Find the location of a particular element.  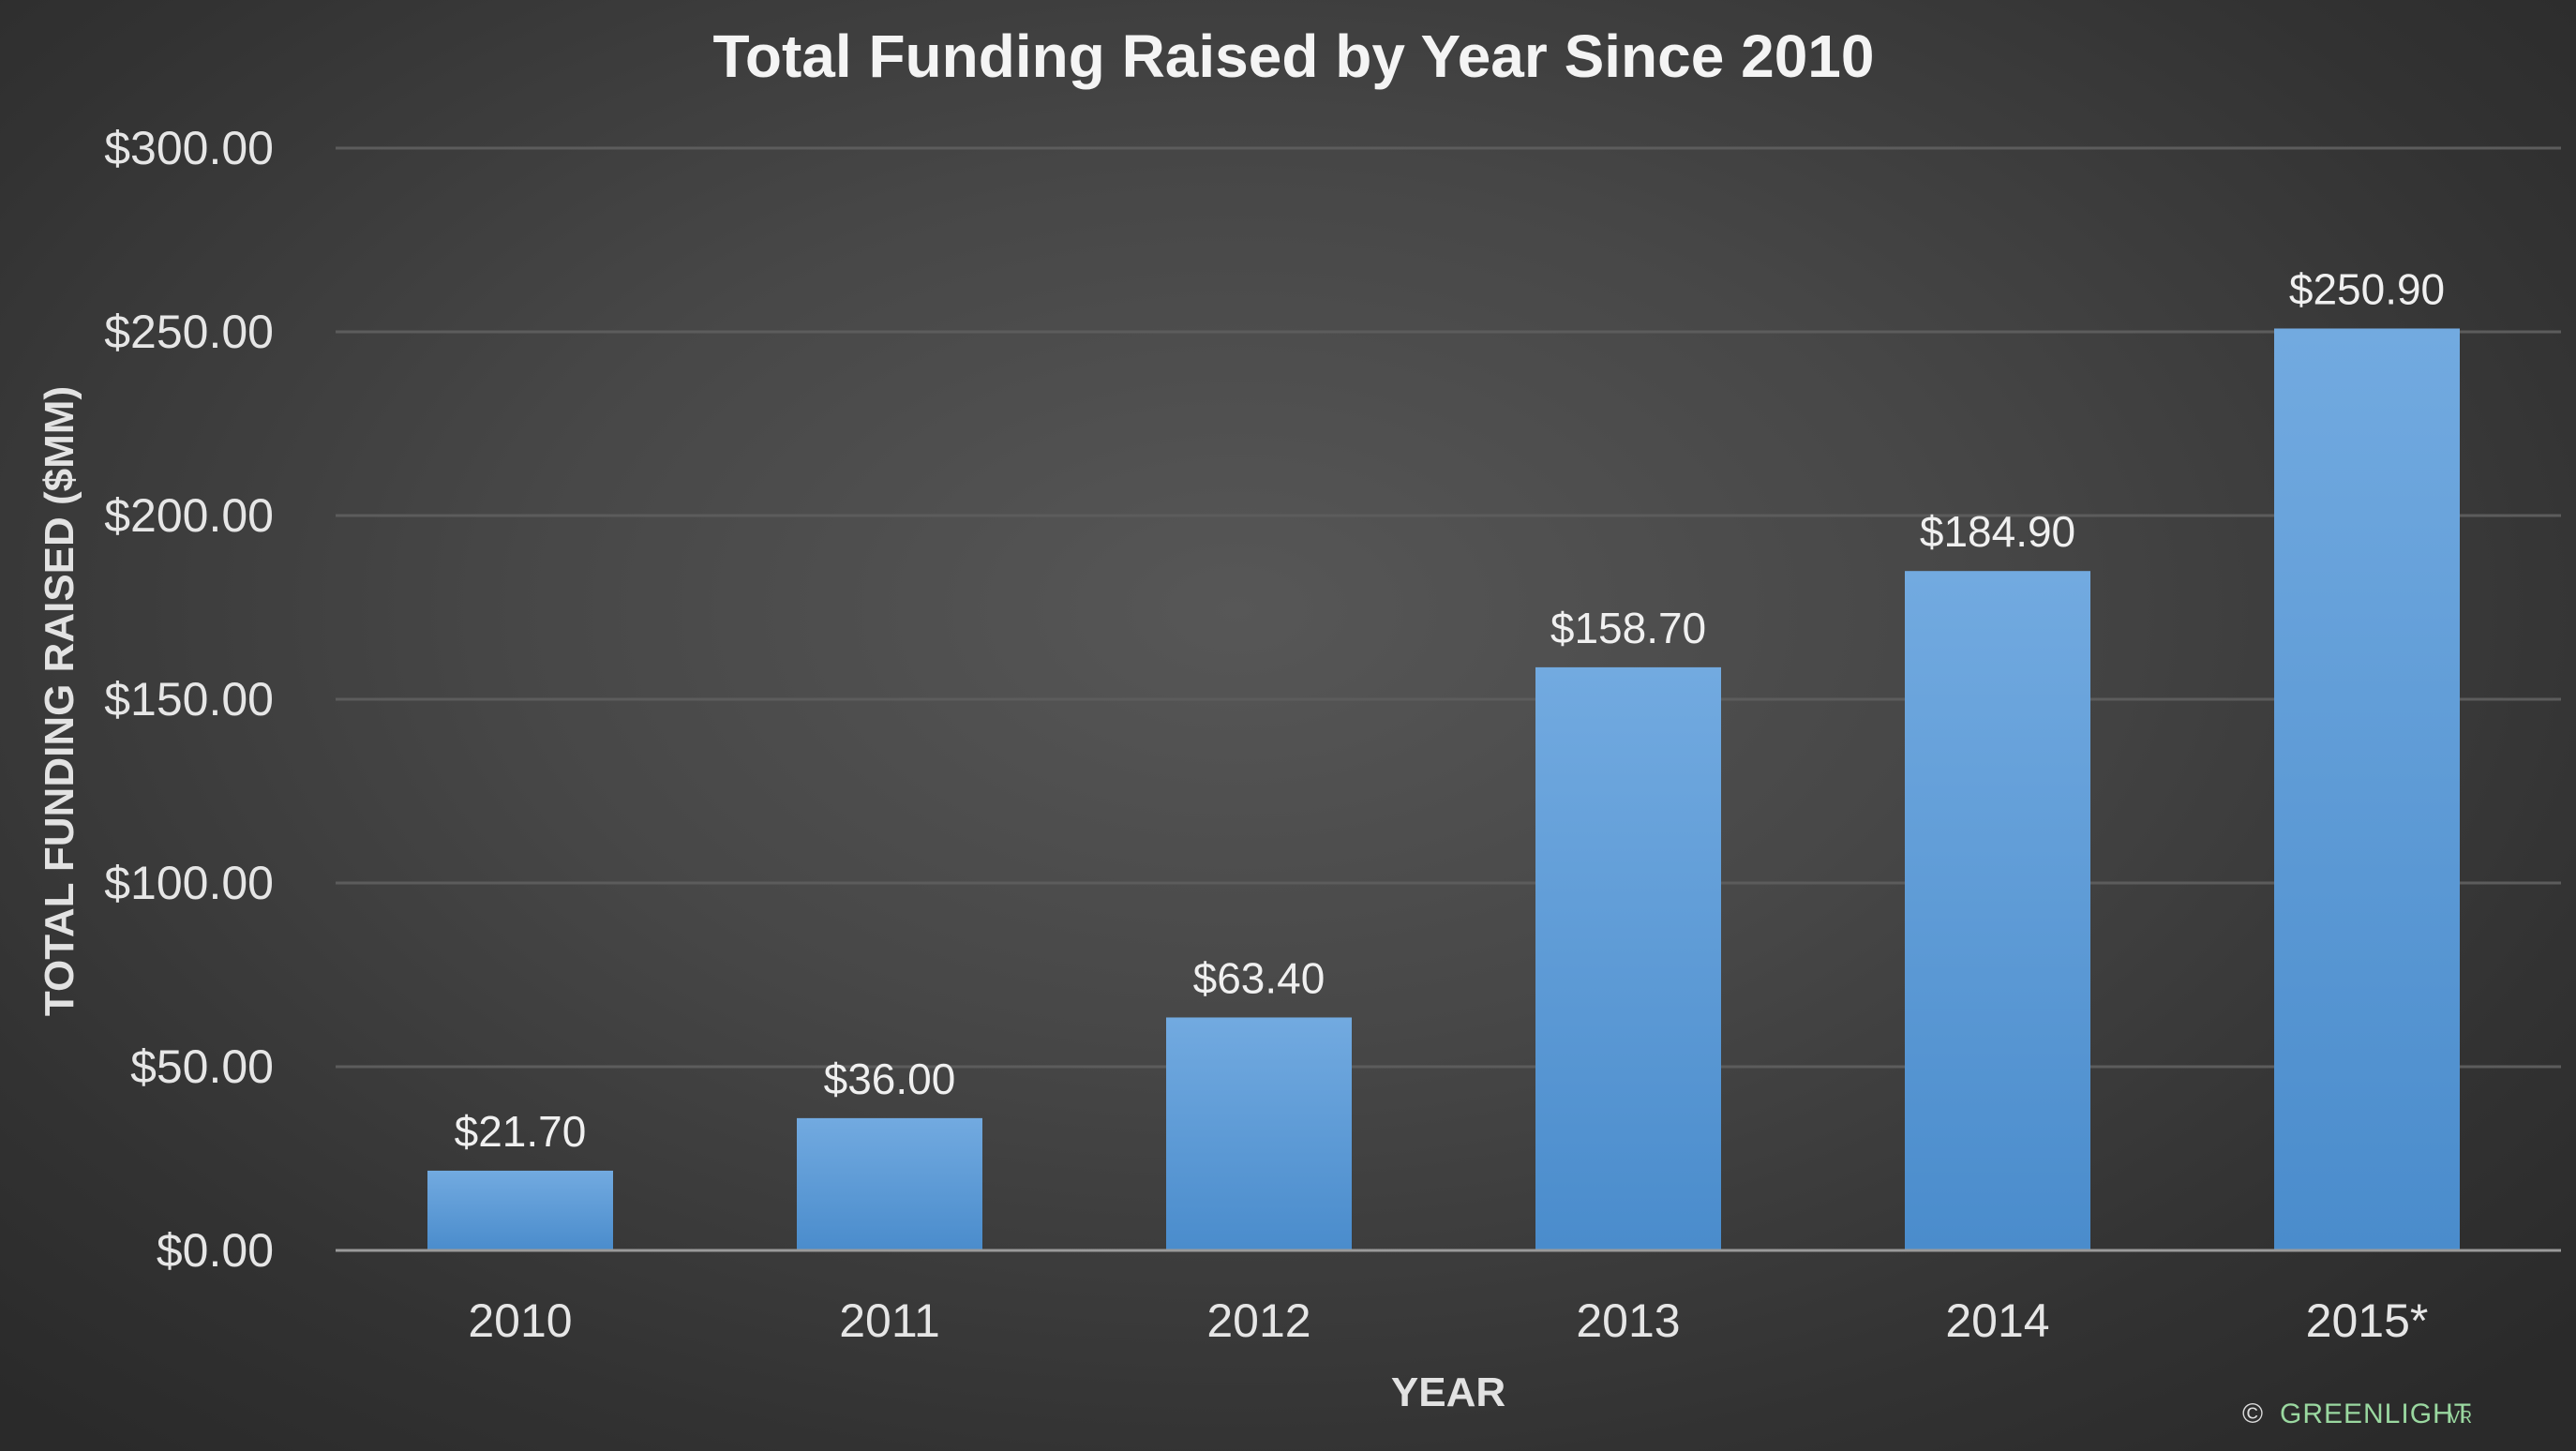

x-tick-label: 2013 is located at coordinates (1628, 1321).